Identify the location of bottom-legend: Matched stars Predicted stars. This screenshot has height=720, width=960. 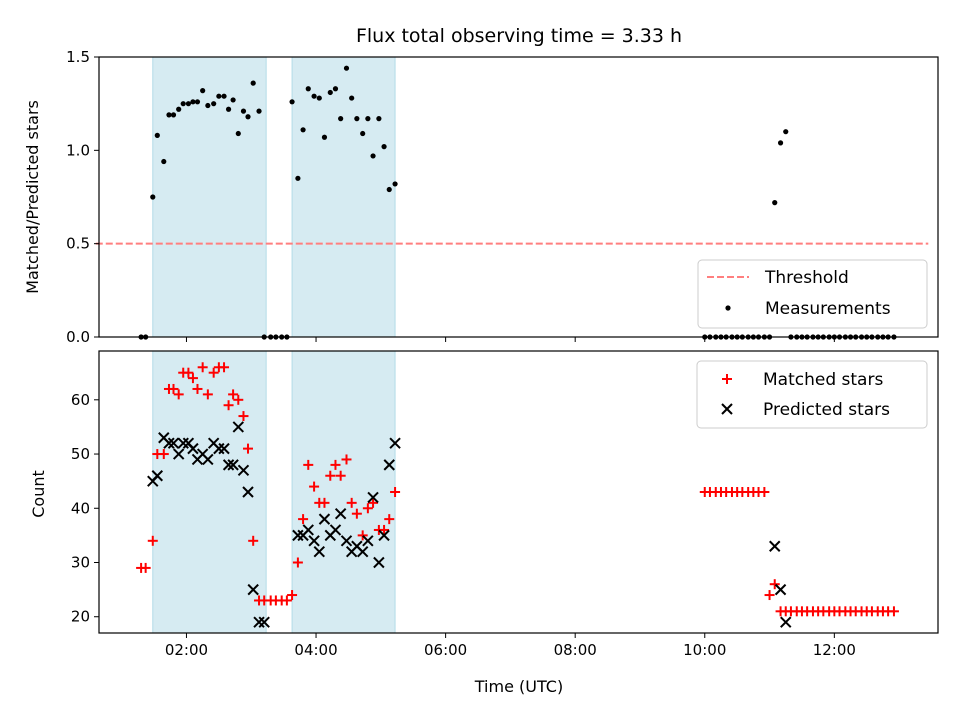
(812, 394).